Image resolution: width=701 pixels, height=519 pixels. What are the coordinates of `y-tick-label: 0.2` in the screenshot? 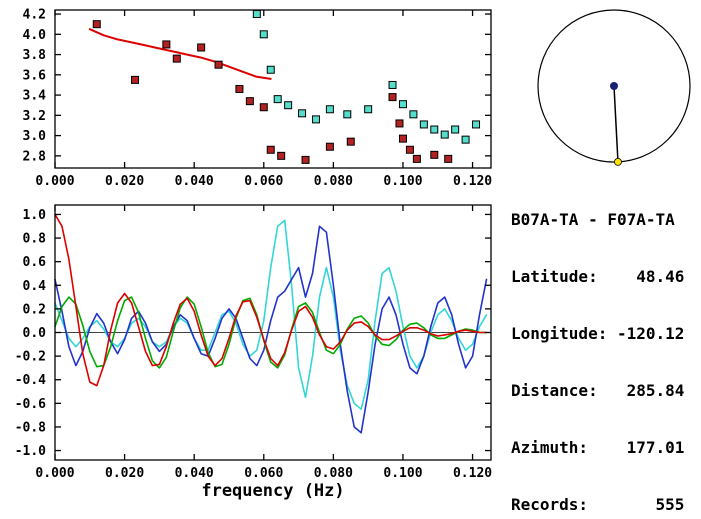 It's located at (34, 309).